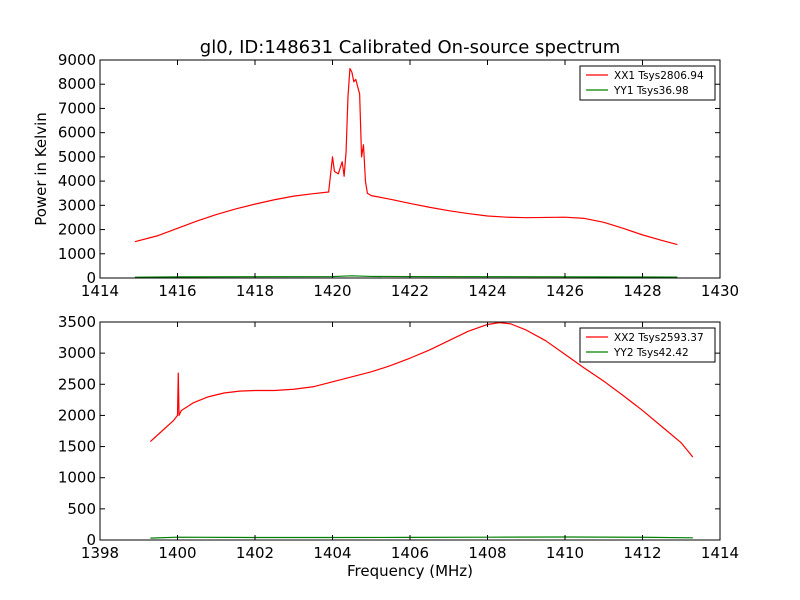  Describe the element at coordinates (81, 509) in the screenshot. I see `y-tick-label: 500` at that location.